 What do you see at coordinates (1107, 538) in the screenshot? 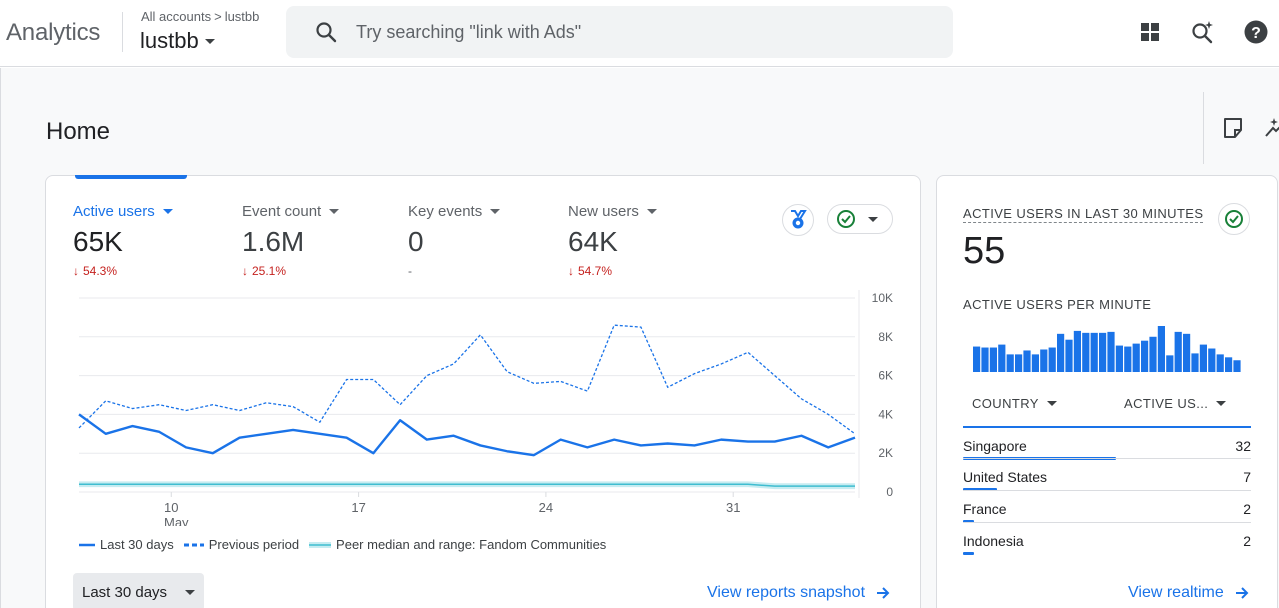
I see `table-row: Indonesia 2` at bounding box center [1107, 538].